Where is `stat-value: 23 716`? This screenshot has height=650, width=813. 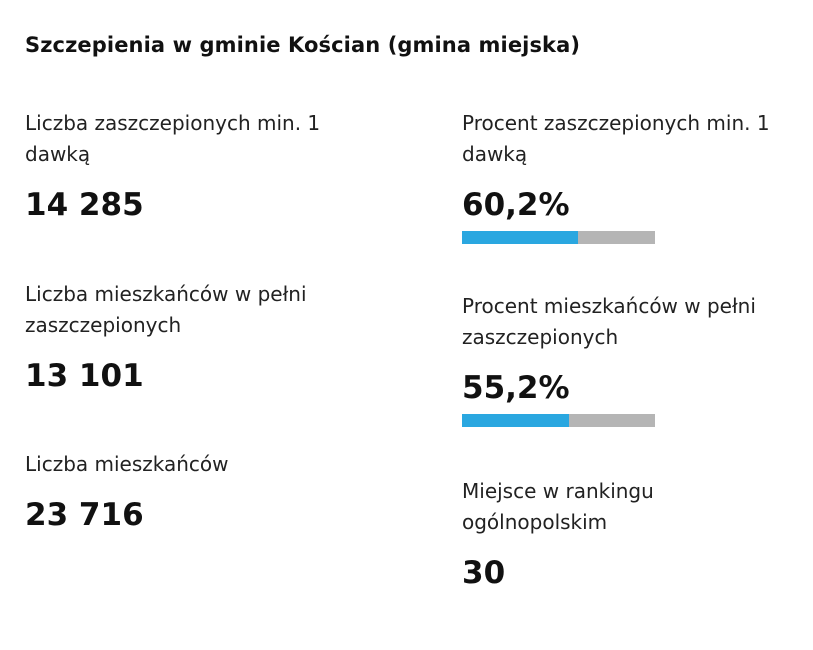
stat-value: 23 716 is located at coordinates (84, 515).